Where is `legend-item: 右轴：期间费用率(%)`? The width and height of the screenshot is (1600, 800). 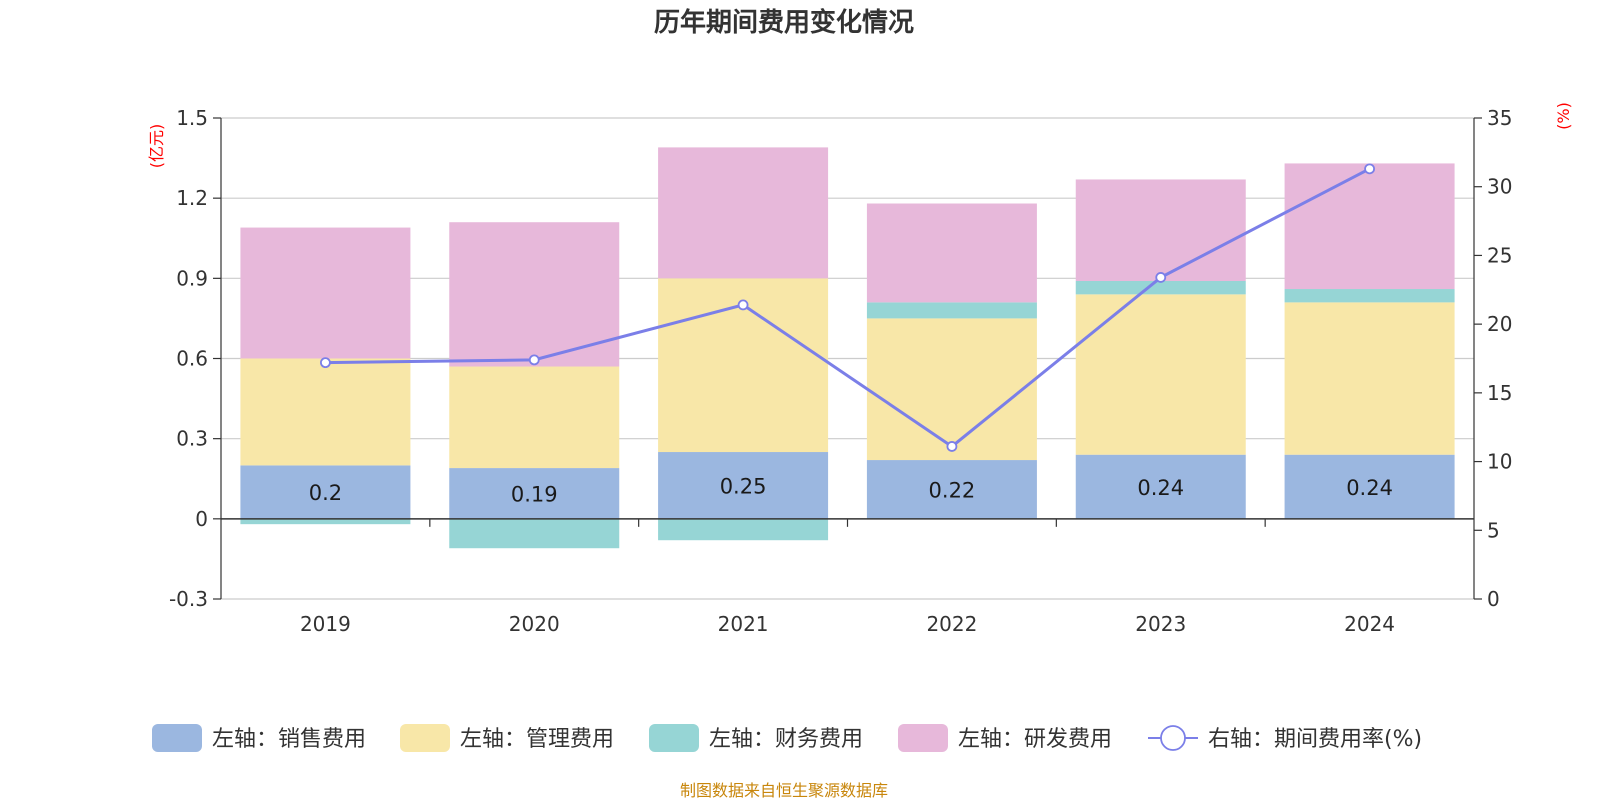
legend-item: 右轴：期间费用率(%) is located at coordinates (1285, 738).